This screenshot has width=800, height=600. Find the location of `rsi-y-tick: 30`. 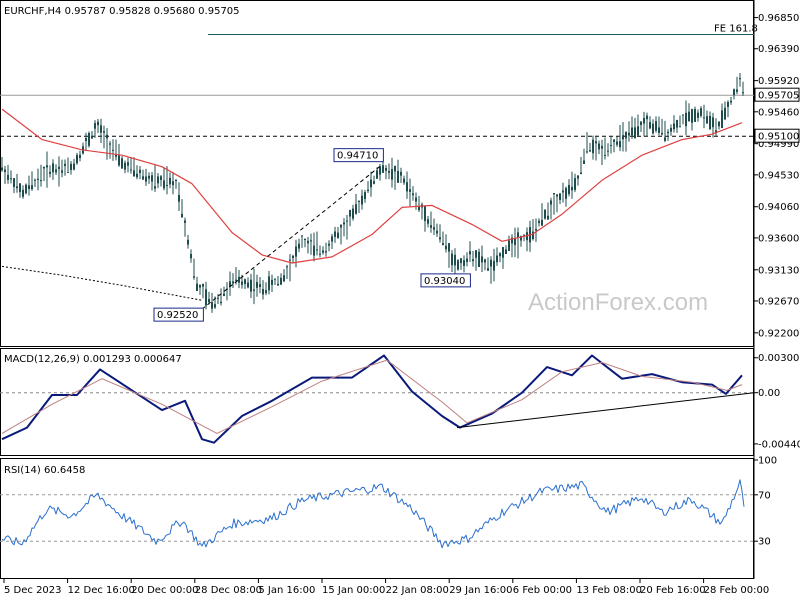

rsi-y-tick: 30 is located at coordinates (764, 542).